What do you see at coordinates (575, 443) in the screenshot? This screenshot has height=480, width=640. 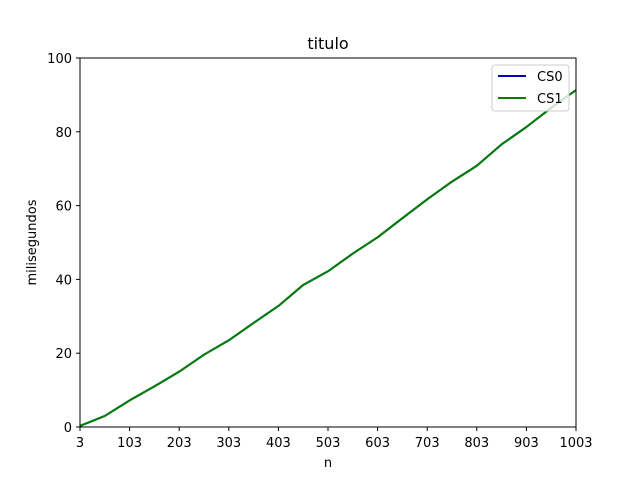 I see `x-tick-label: 1003` at bounding box center [575, 443].